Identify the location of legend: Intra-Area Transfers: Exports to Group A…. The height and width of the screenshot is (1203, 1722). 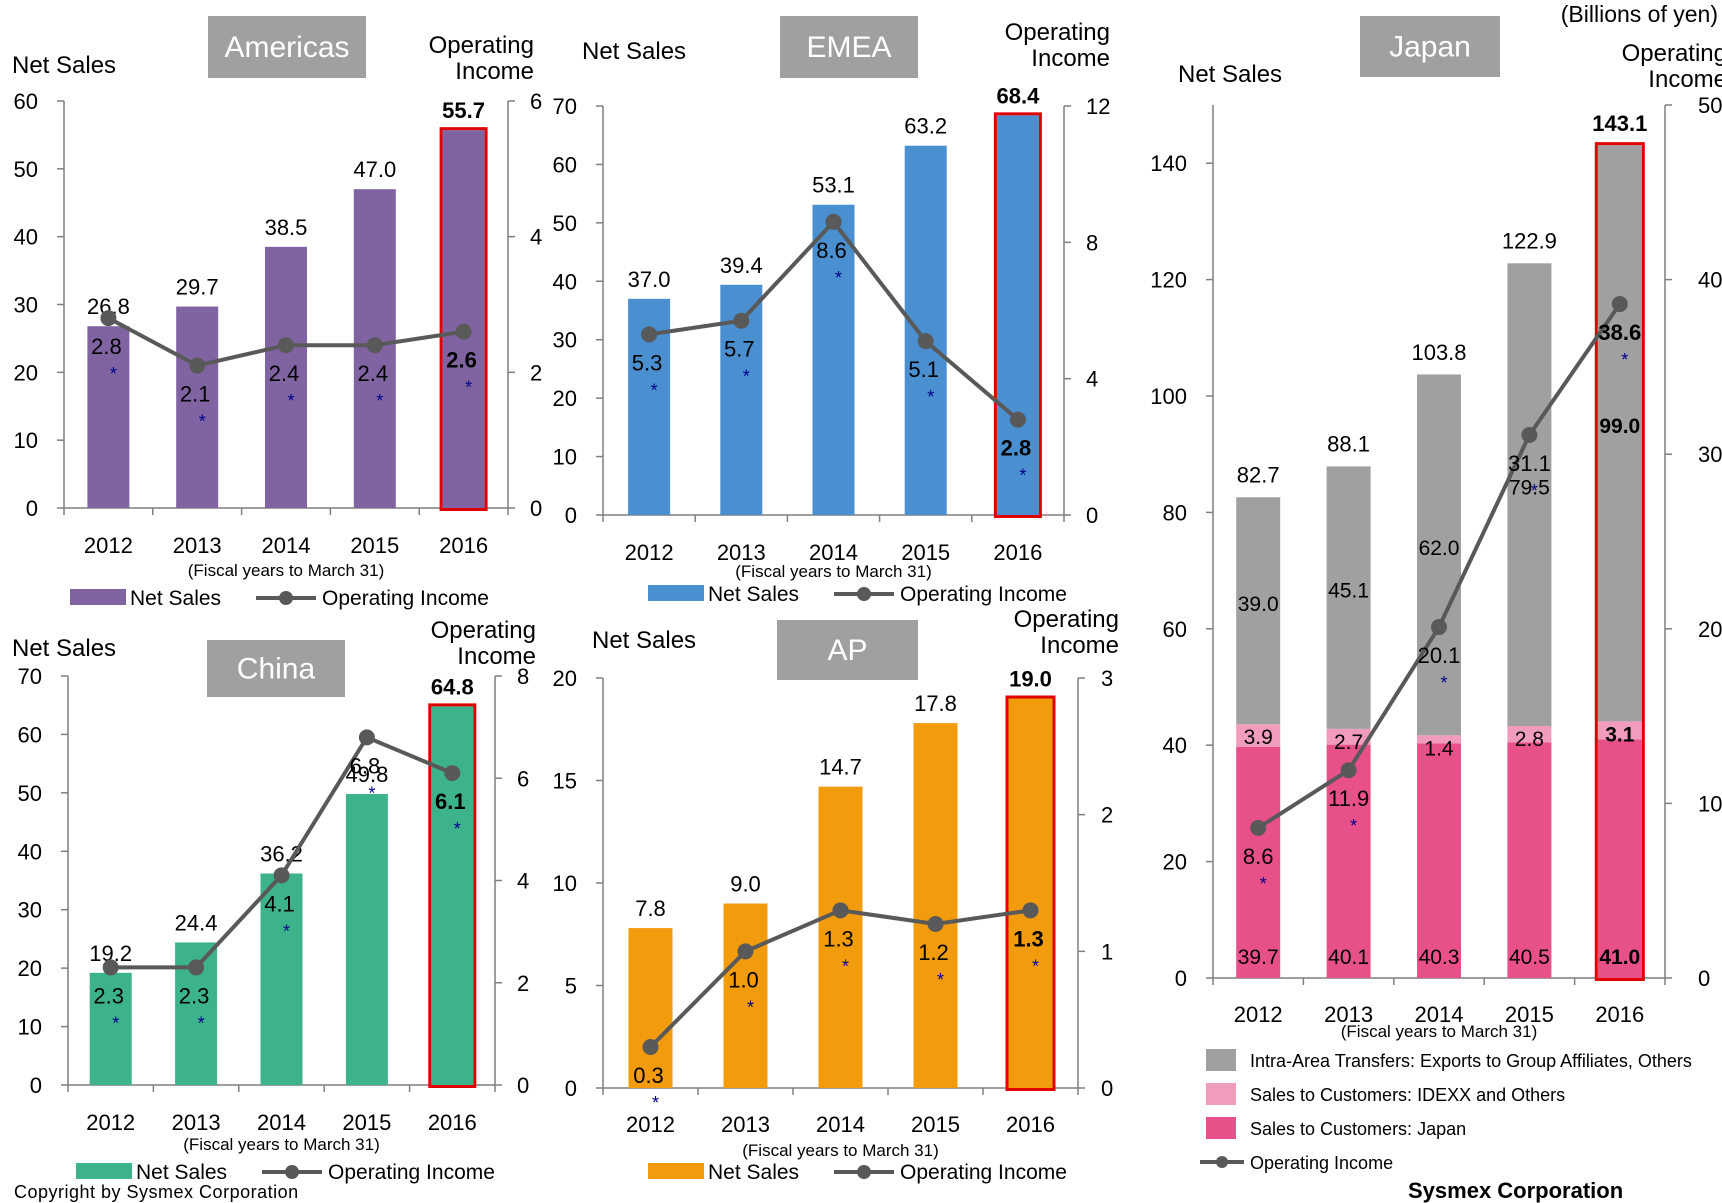
(1446, 1111).